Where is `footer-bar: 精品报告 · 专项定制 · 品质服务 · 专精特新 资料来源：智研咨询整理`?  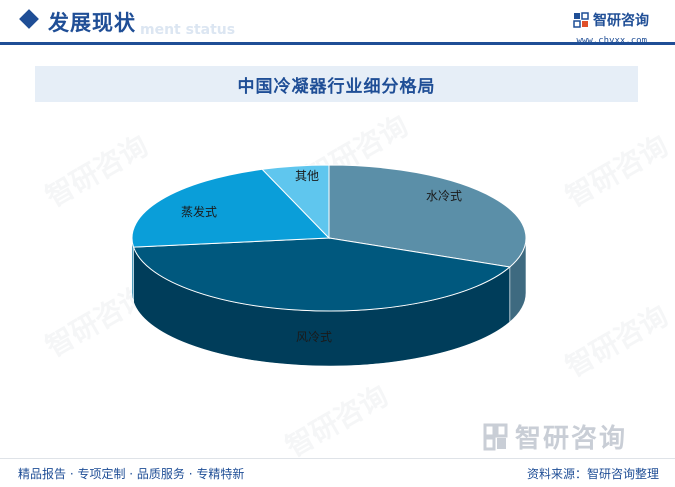
footer-bar: 精品报告 · 专项定制 · 品质服务 · 专精特新 资料来源：智研咨询整理 is located at coordinates (337, 472).